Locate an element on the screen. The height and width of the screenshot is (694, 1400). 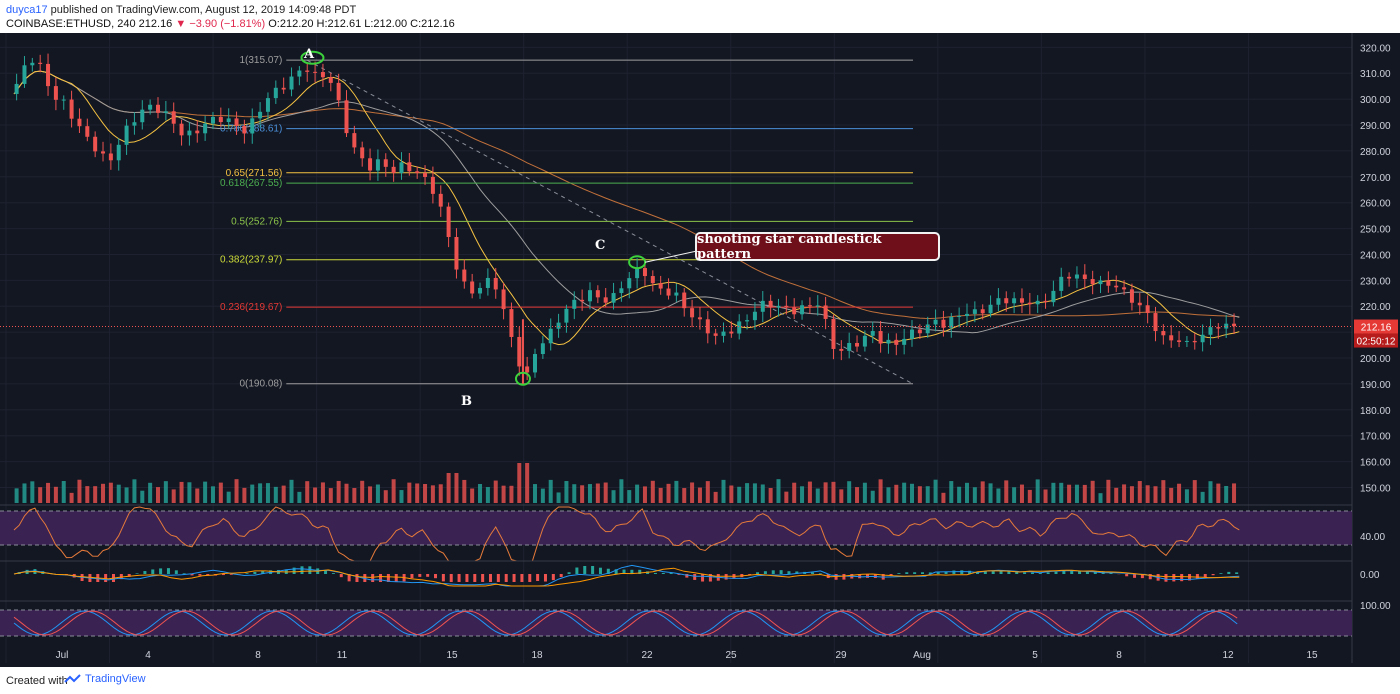
x-tick-label: 12 is located at coordinates (1228, 655).